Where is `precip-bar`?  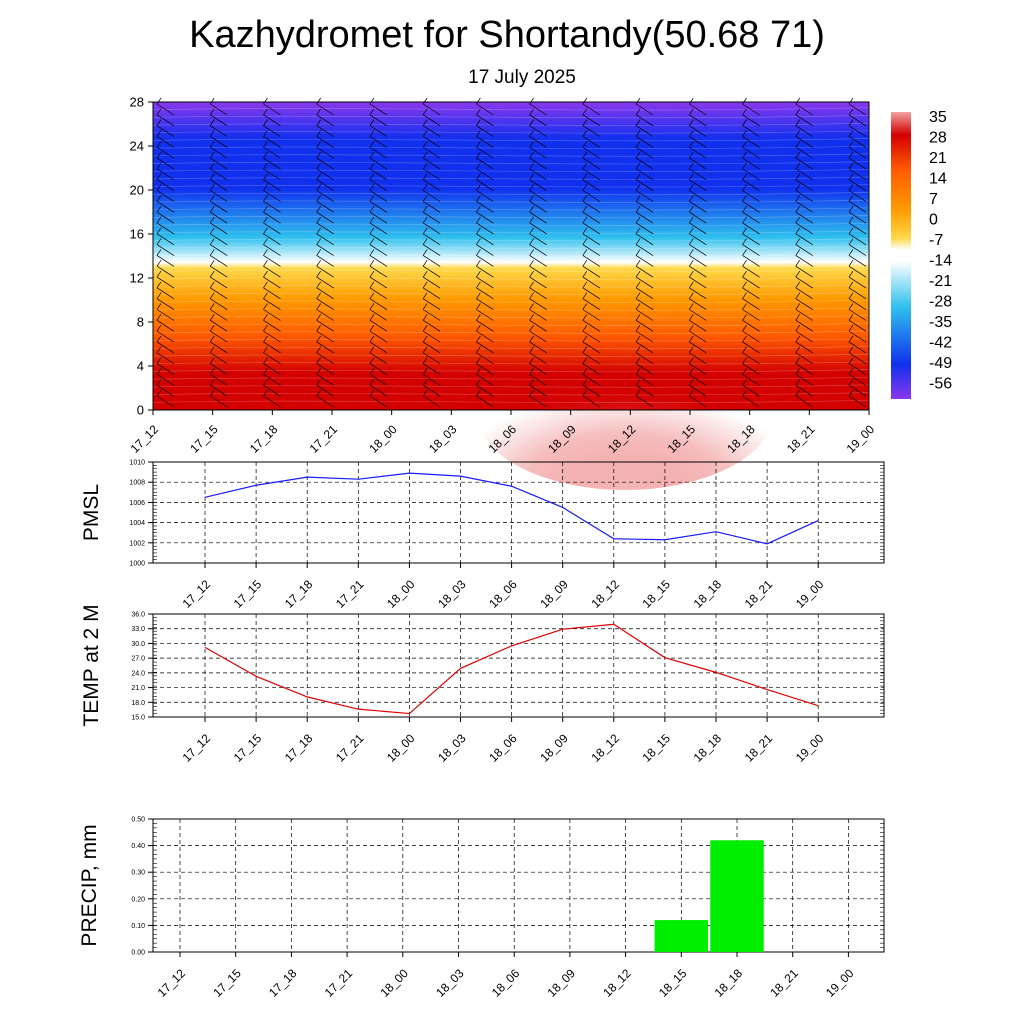 precip-bar is located at coordinates (681, 936).